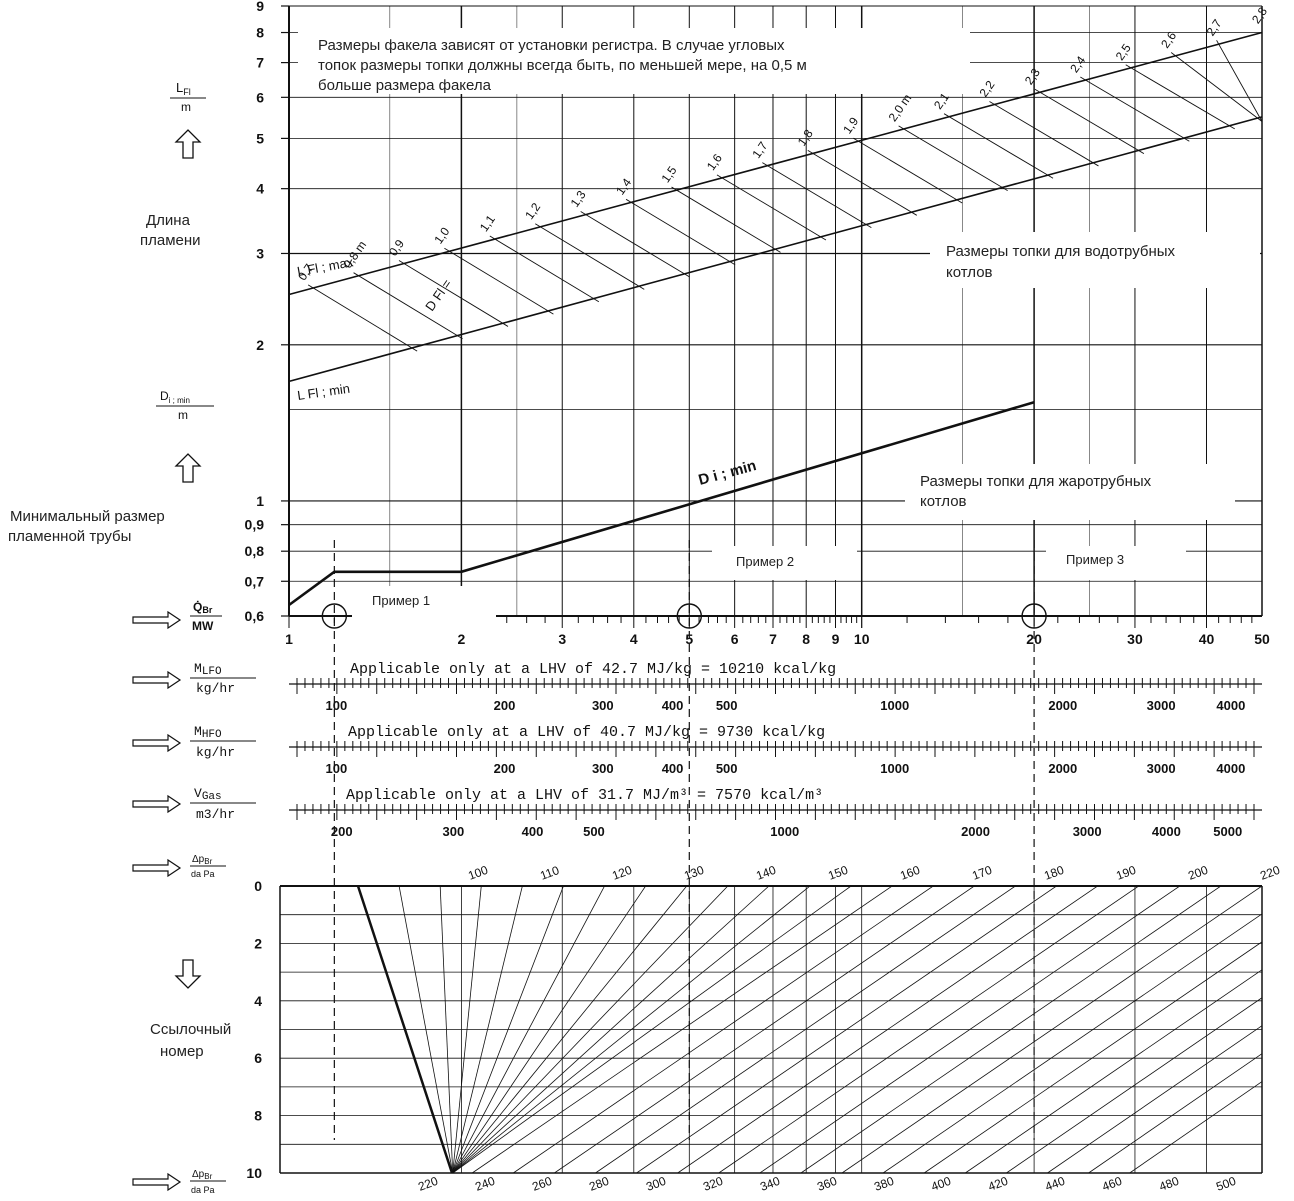 Image resolution: width=1294 pixels, height=1201 pixels. What do you see at coordinates (203, 1190) in the screenshot?
I see `dp2-unit: da Pa` at bounding box center [203, 1190].